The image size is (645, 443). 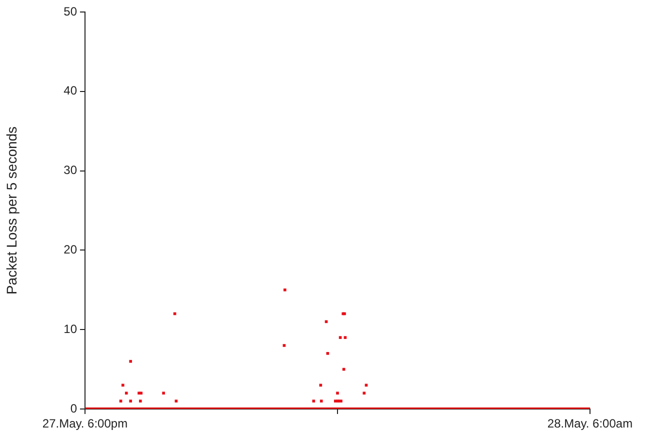 I want to click on x-tick-label: 27.May. 6:00pm, so click(x=85, y=423).